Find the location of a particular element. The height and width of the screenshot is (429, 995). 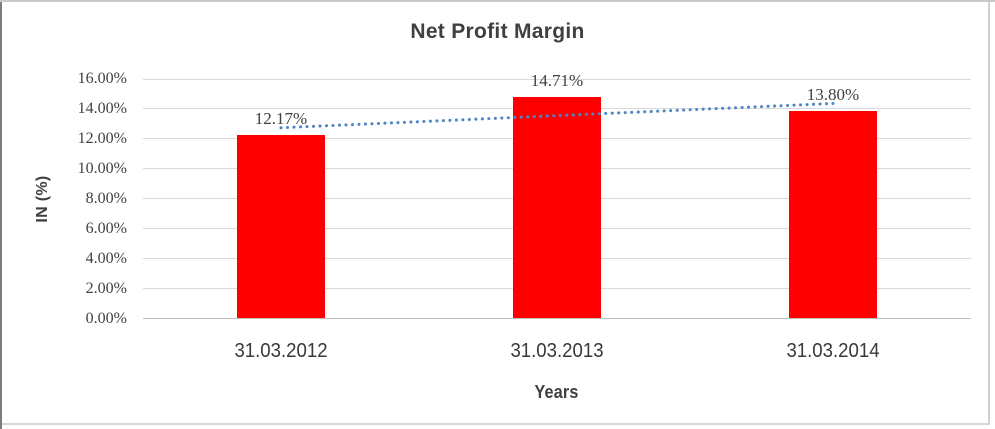

y-axis-tick: 10.00% is located at coordinates (102, 168).